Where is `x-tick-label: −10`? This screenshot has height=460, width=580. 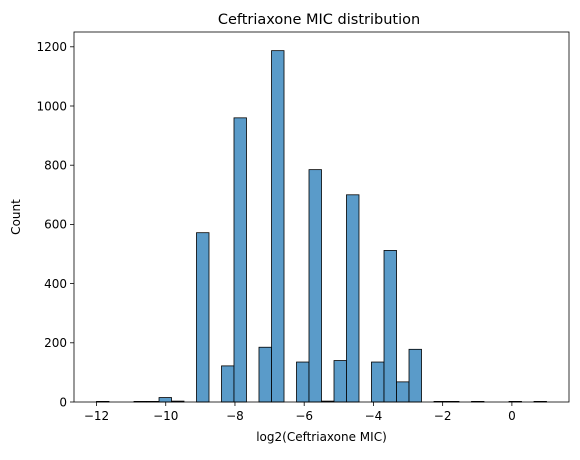 x-tick-label: −10 is located at coordinates (165, 416).